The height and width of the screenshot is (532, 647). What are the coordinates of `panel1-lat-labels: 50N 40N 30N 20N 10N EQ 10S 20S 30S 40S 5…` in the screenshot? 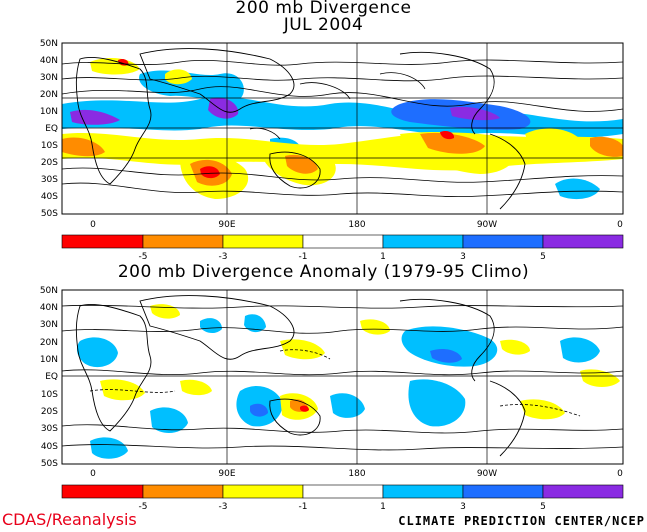 It's located at (49, 129).